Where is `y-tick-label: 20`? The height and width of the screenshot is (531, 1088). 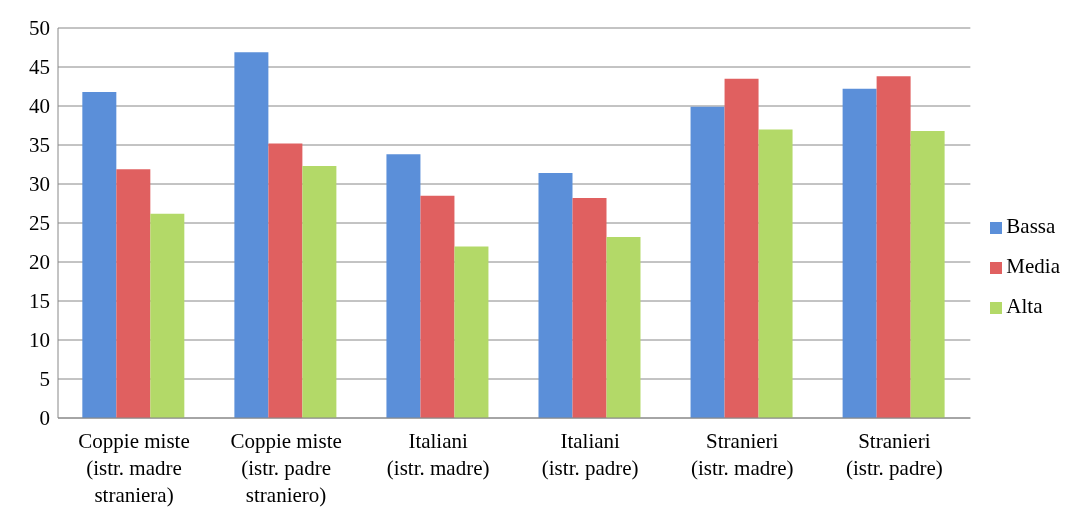 y-tick-label: 20 is located at coordinates (39, 262).